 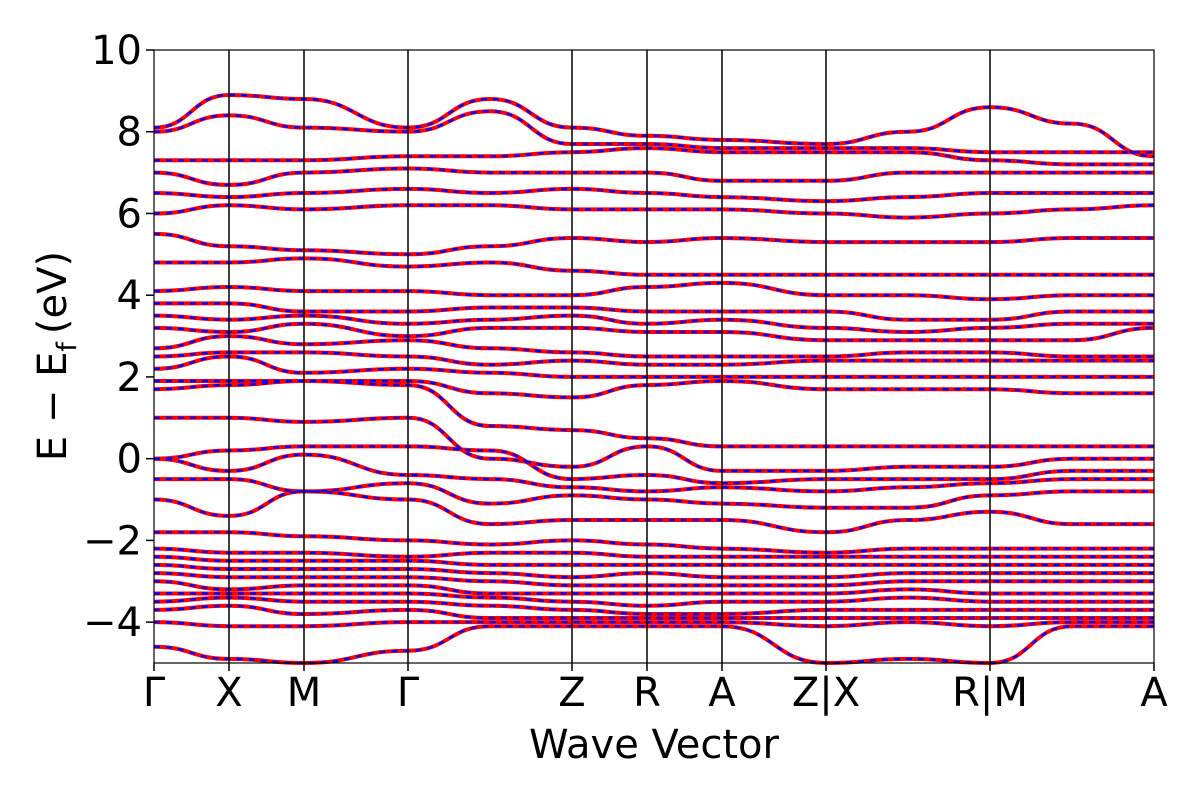 I want to click on x-tick-label-9: A, so click(x=1154, y=693).